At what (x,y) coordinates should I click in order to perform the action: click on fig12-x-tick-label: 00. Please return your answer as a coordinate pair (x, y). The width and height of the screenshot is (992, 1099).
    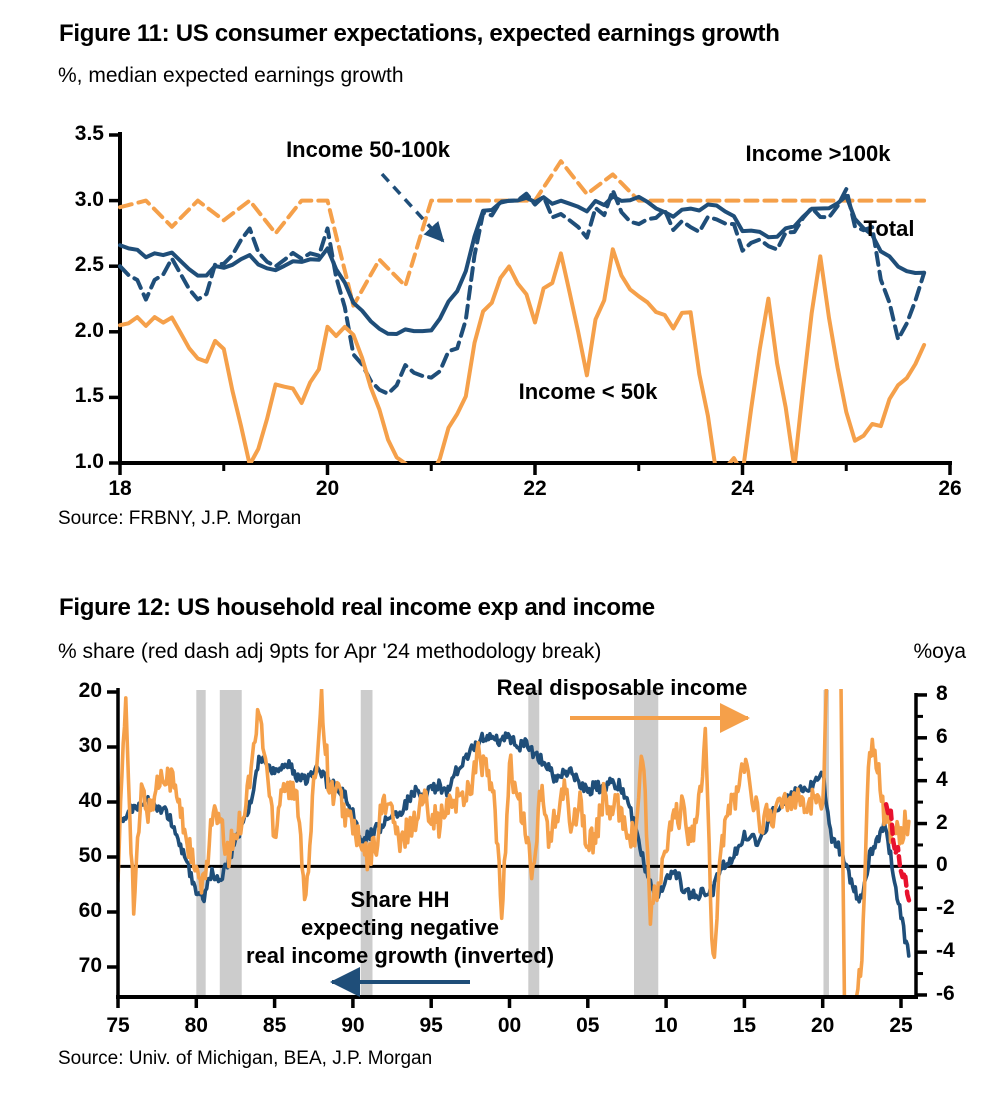
    Looking at the image, I should click on (509, 1025).